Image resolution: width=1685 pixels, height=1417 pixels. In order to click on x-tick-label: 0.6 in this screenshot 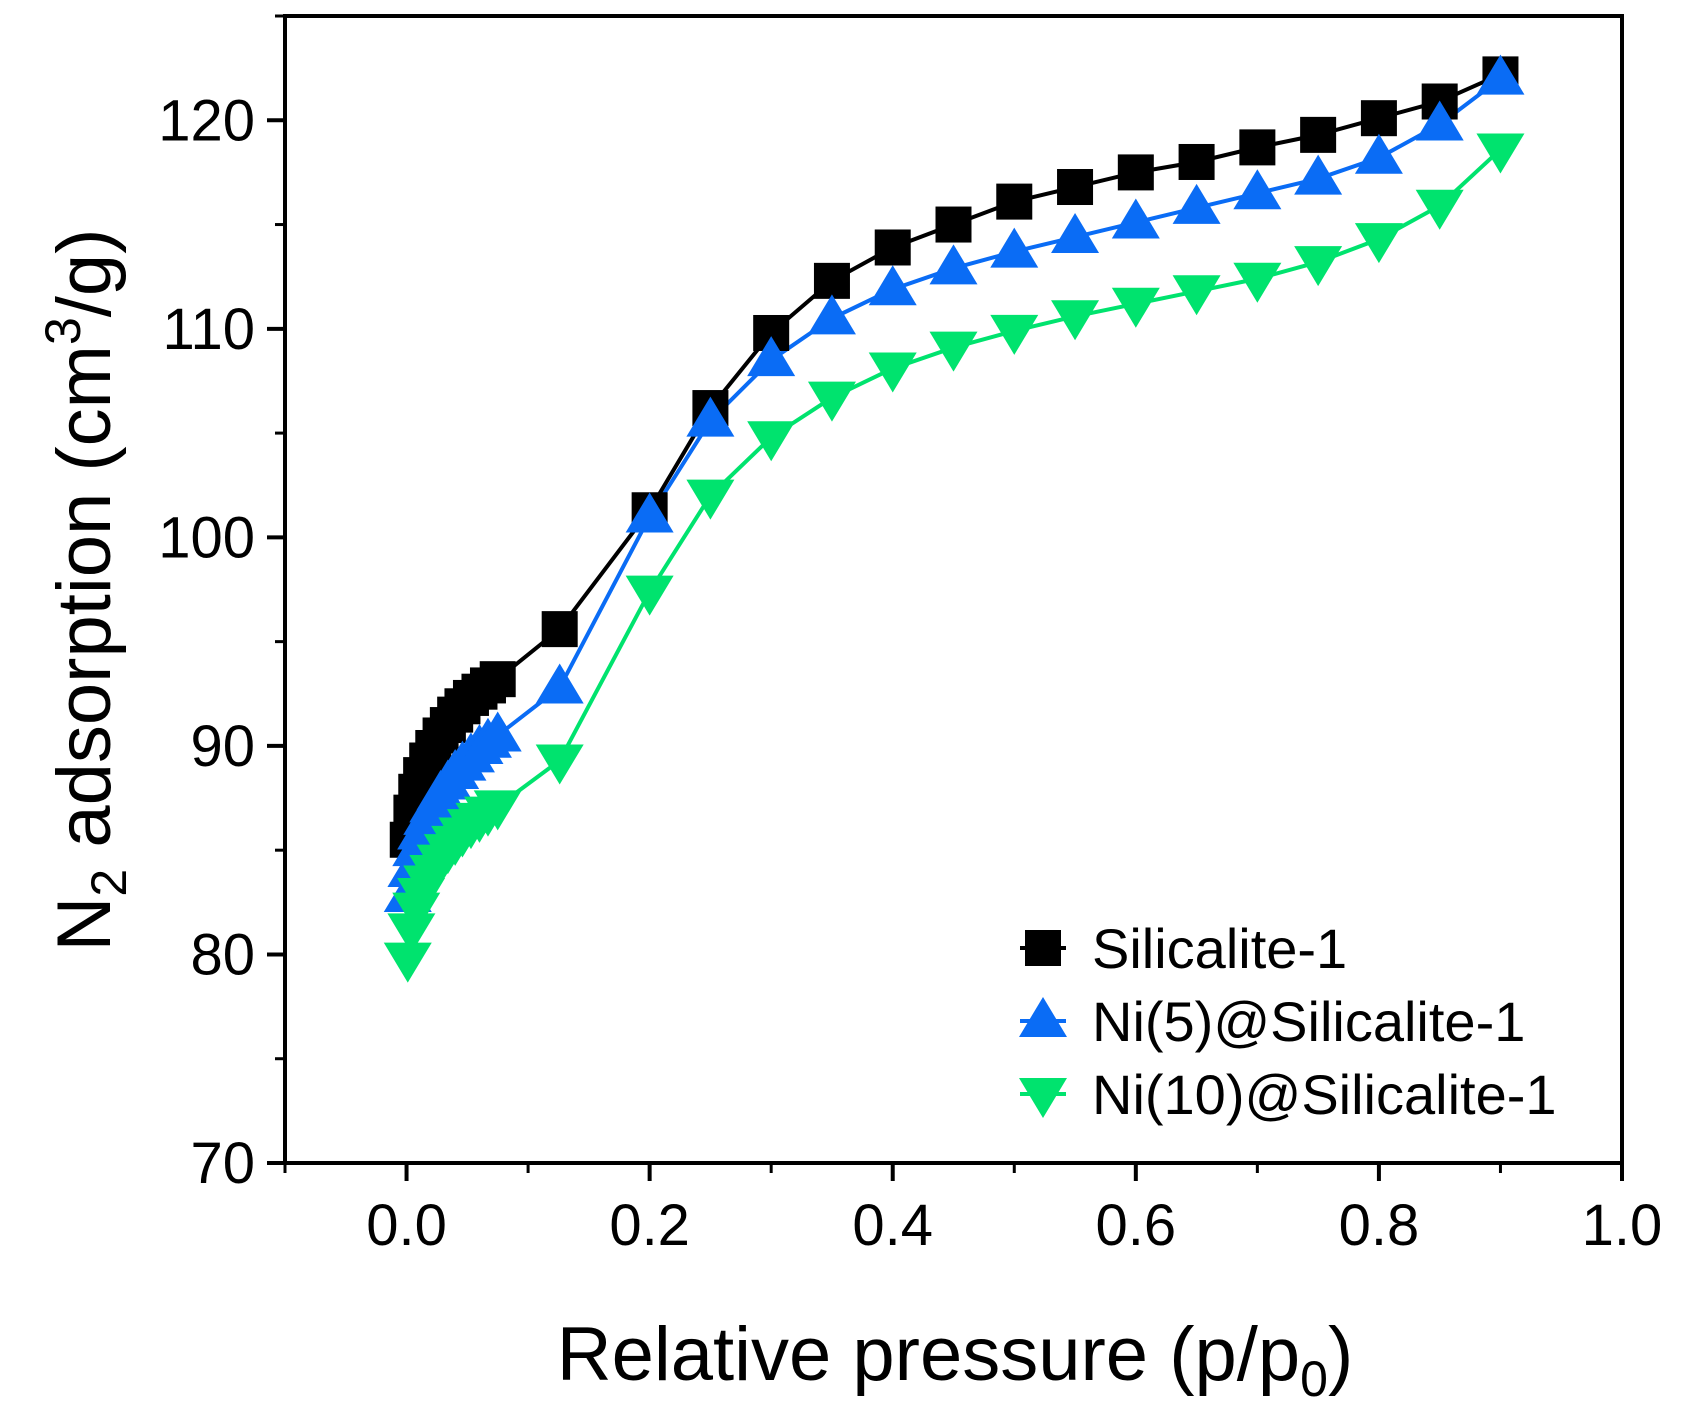, I will do `click(1135, 1225)`.